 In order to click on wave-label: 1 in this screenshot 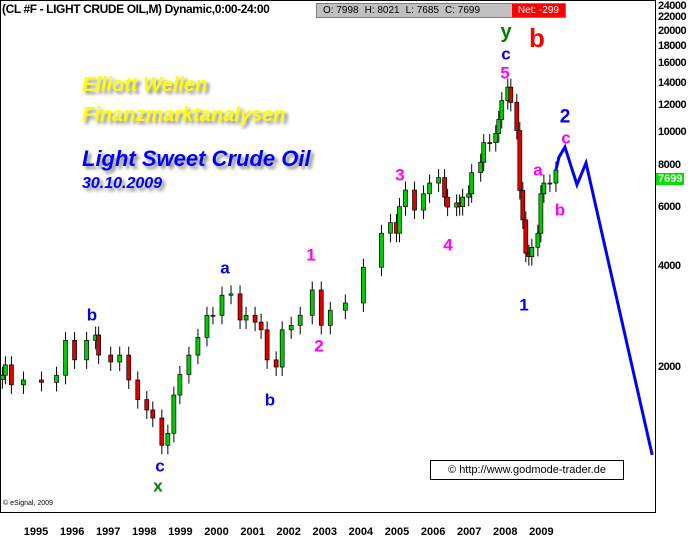, I will do `click(524, 305)`.